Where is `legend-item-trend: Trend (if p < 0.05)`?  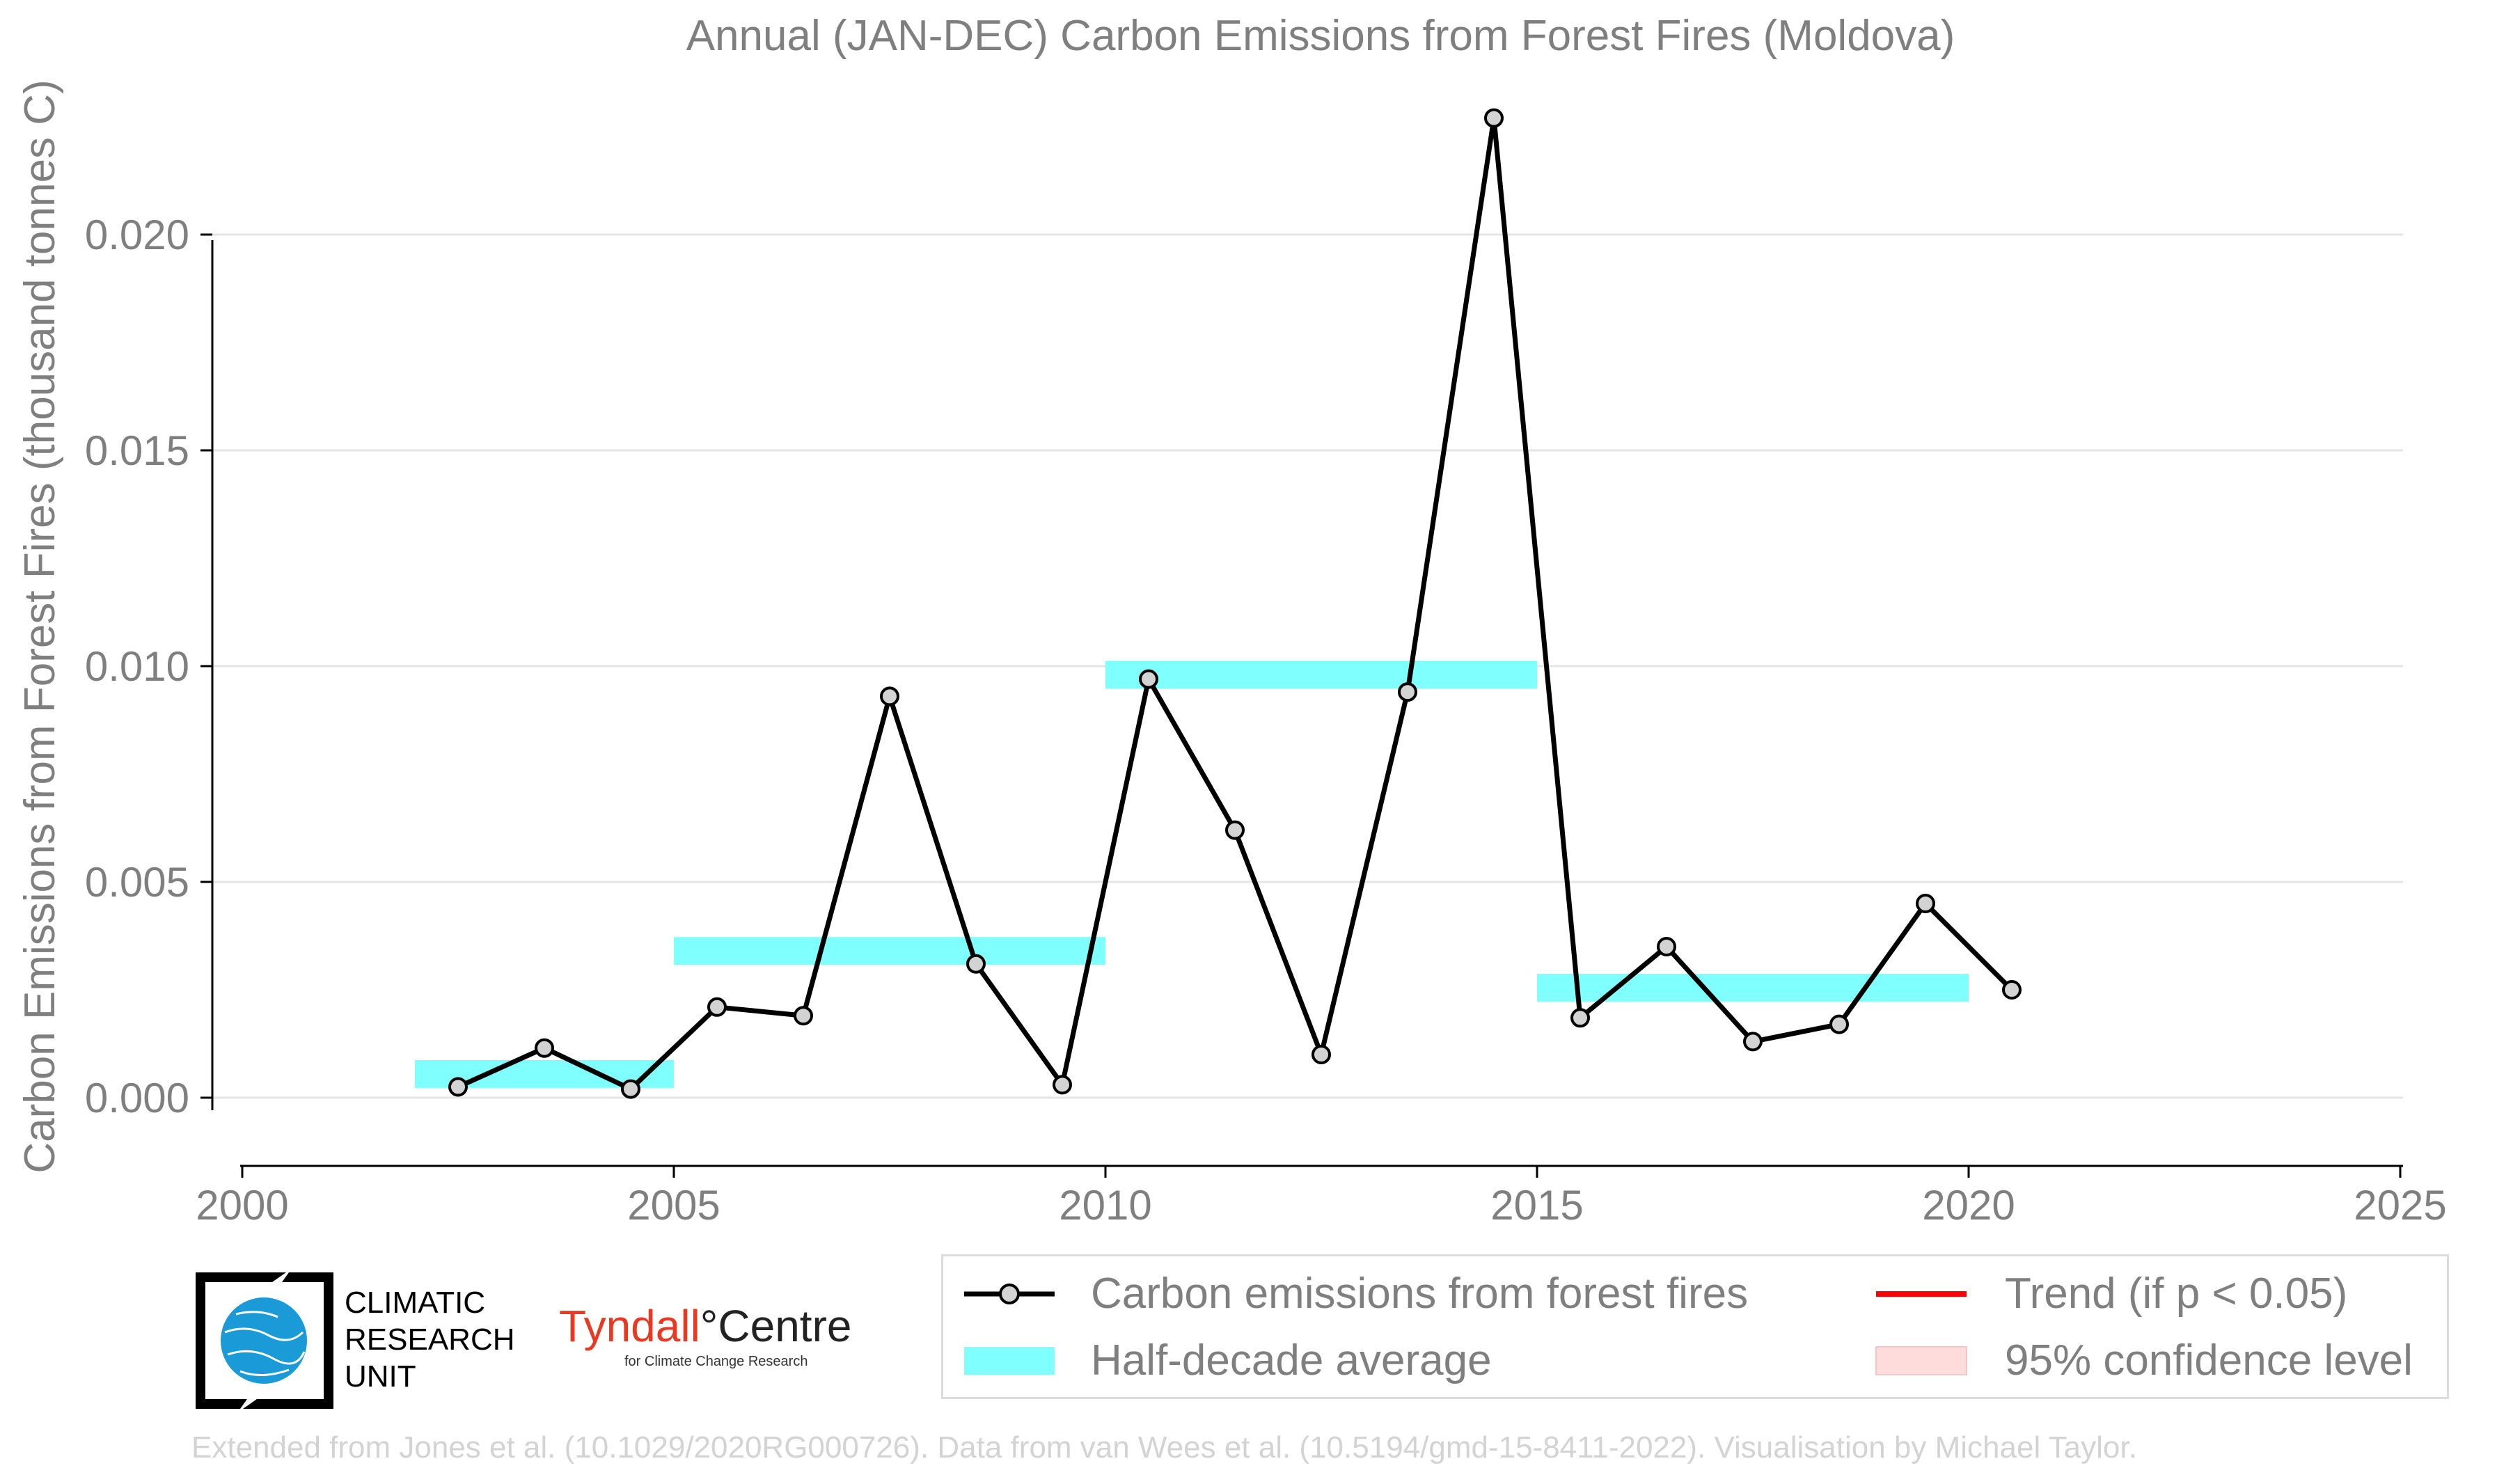 legend-item-trend: Trend (if p < 0.05) is located at coordinates (2108, 1293).